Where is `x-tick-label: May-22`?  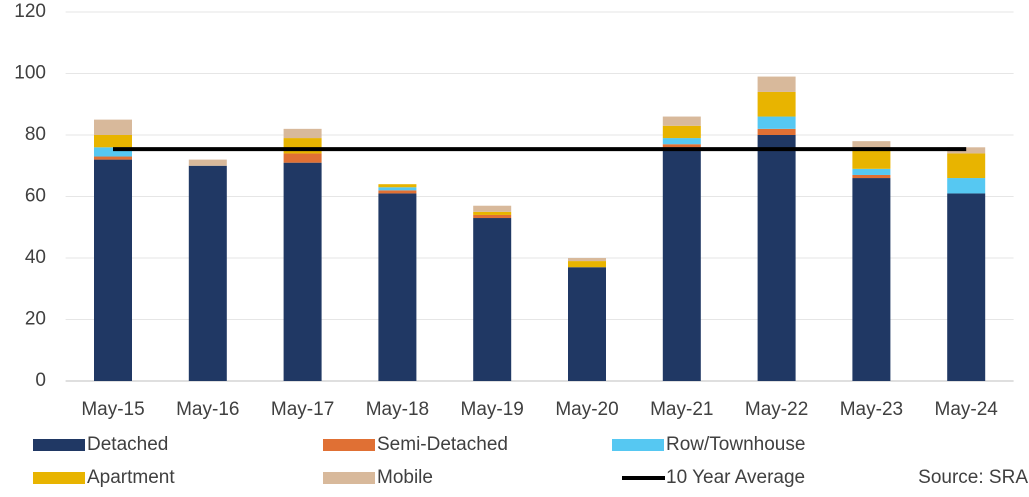 x-tick-label: May-22 is located at coordinates (776, 409).